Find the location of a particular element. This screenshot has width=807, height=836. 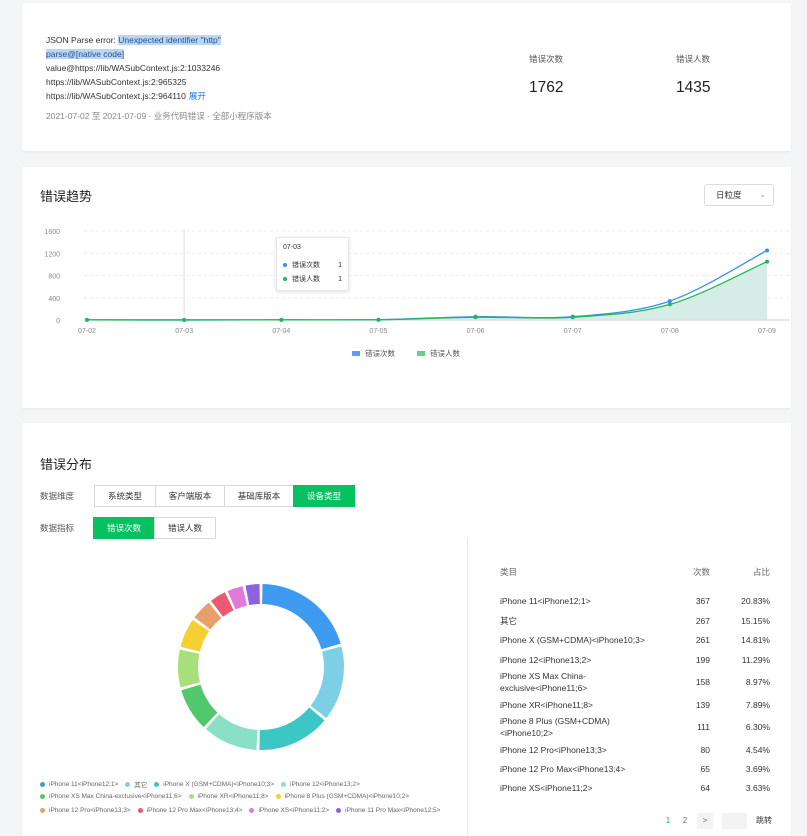

pie-legend-item: iPhone 11<iPhone12;1> is located at coordinates (79, 784).